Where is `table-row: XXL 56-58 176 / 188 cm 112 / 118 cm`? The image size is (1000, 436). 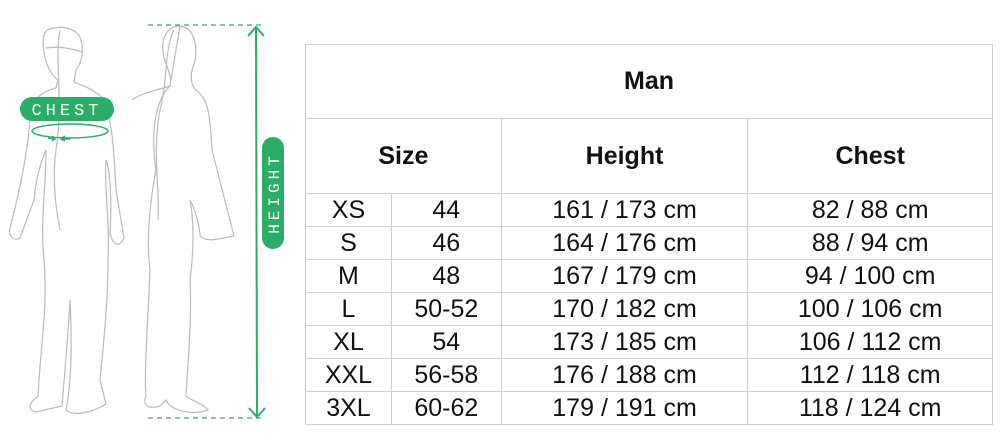 table-row: XXL 56-58 176 / 188 cm 112 / 118 cm is located at coordinates (649, 375).